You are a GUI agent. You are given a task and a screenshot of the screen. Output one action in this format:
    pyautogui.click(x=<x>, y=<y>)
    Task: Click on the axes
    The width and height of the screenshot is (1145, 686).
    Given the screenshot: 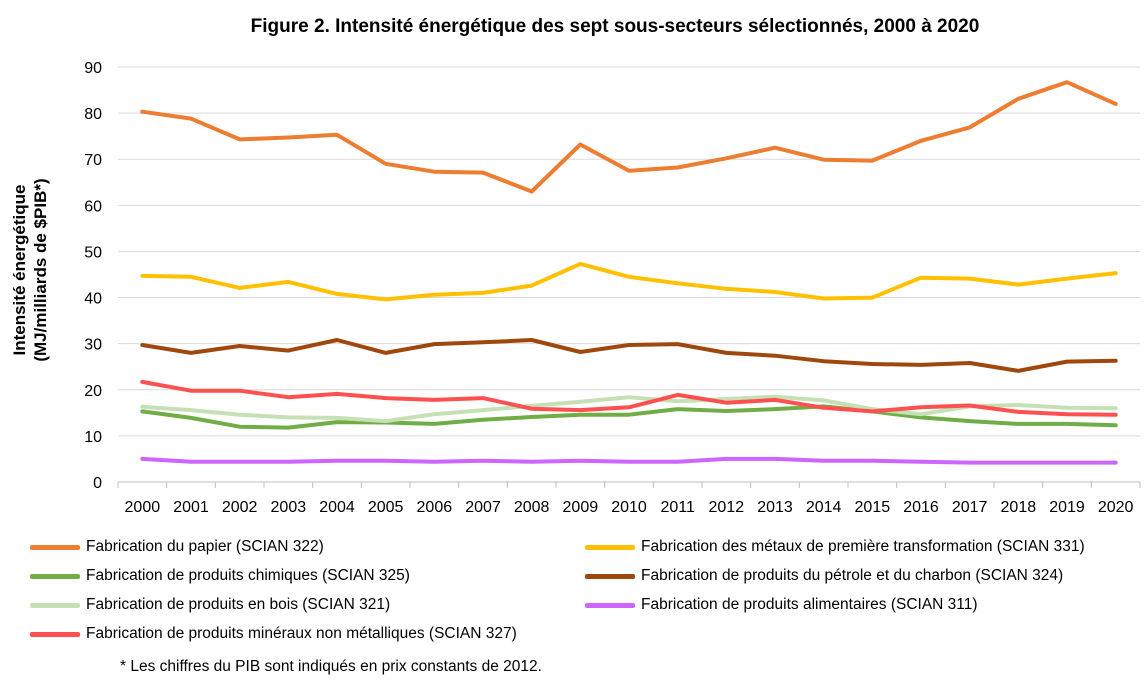 What is the action you would take?
    pyautogui.click(x=629, y=484)
    